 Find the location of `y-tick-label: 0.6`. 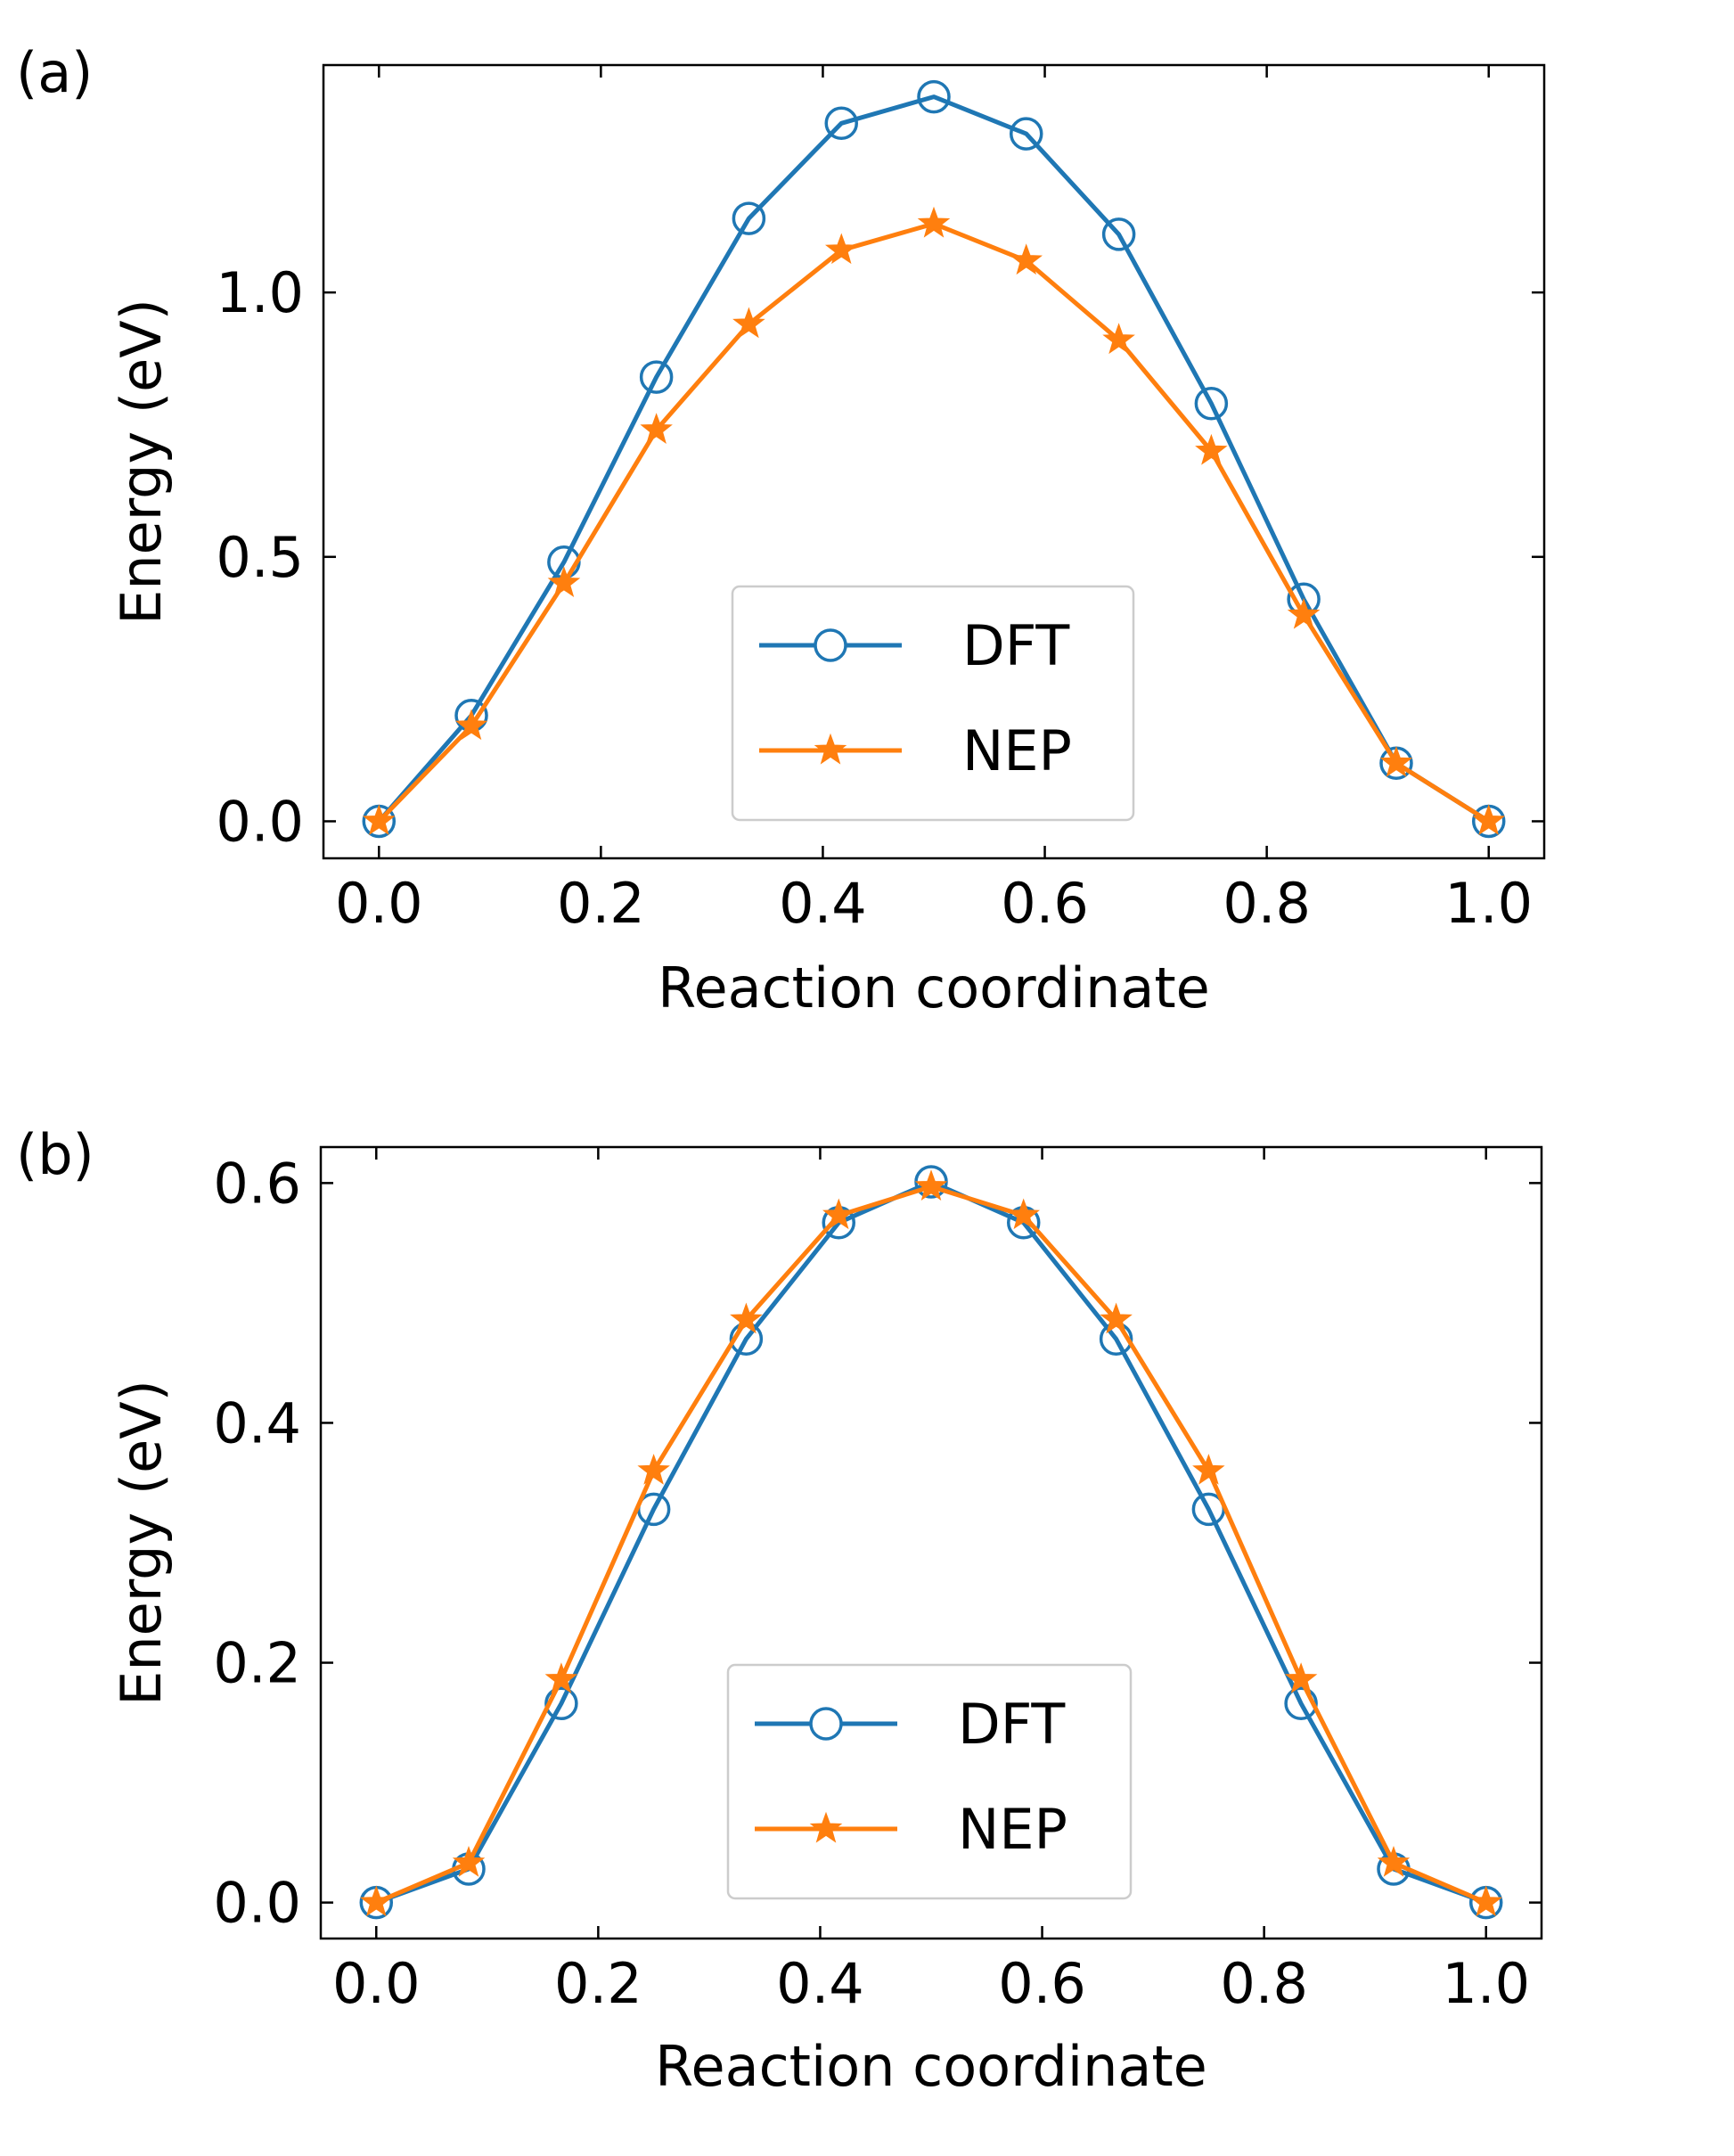

y-tick-label: 0.6 is located at coordinates (257, 1184).